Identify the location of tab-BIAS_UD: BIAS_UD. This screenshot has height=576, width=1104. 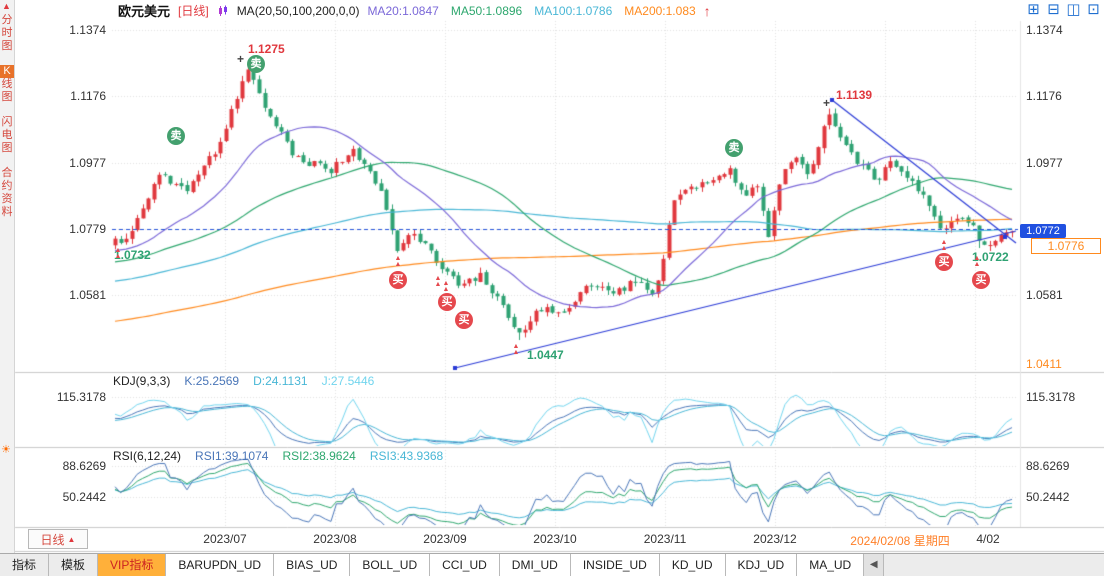
(312, 565).